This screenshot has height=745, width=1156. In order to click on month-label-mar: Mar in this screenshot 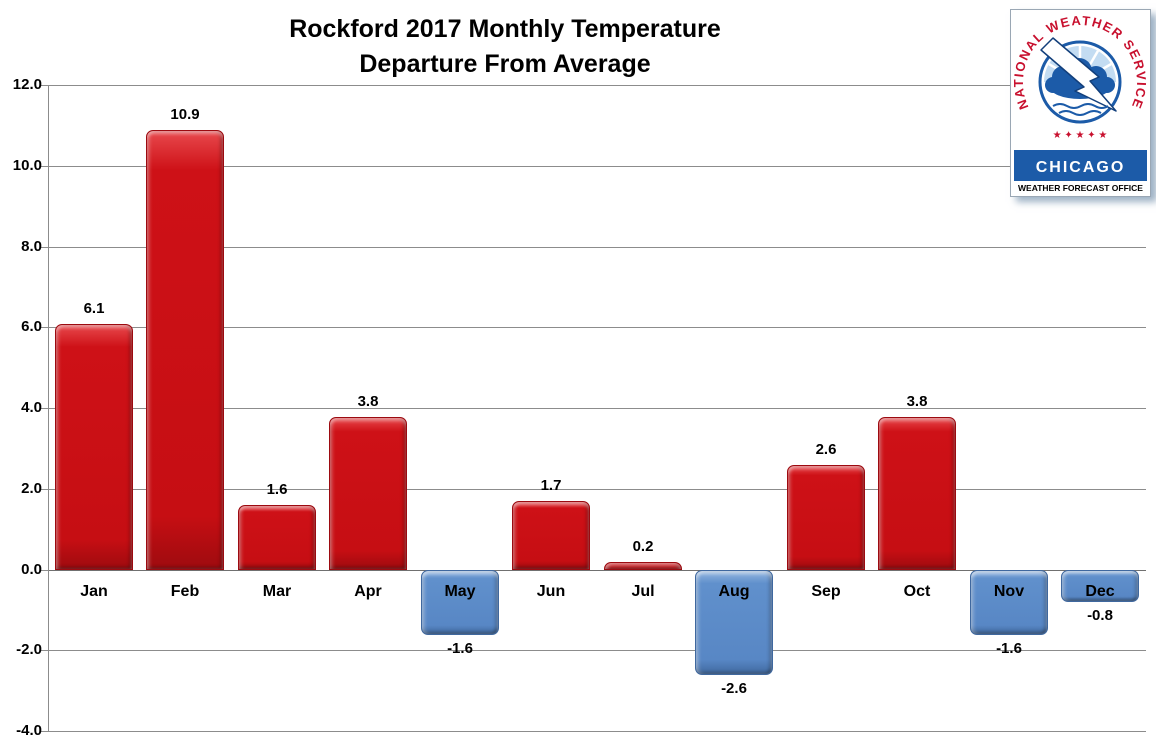, I will do `click(277, 591)`.